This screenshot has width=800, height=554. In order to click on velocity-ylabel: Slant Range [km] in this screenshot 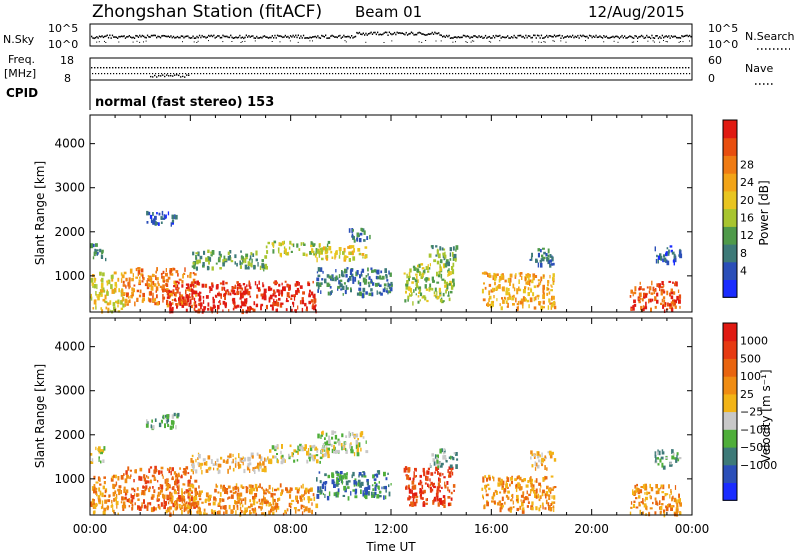, I will do `click(40, 416)`.